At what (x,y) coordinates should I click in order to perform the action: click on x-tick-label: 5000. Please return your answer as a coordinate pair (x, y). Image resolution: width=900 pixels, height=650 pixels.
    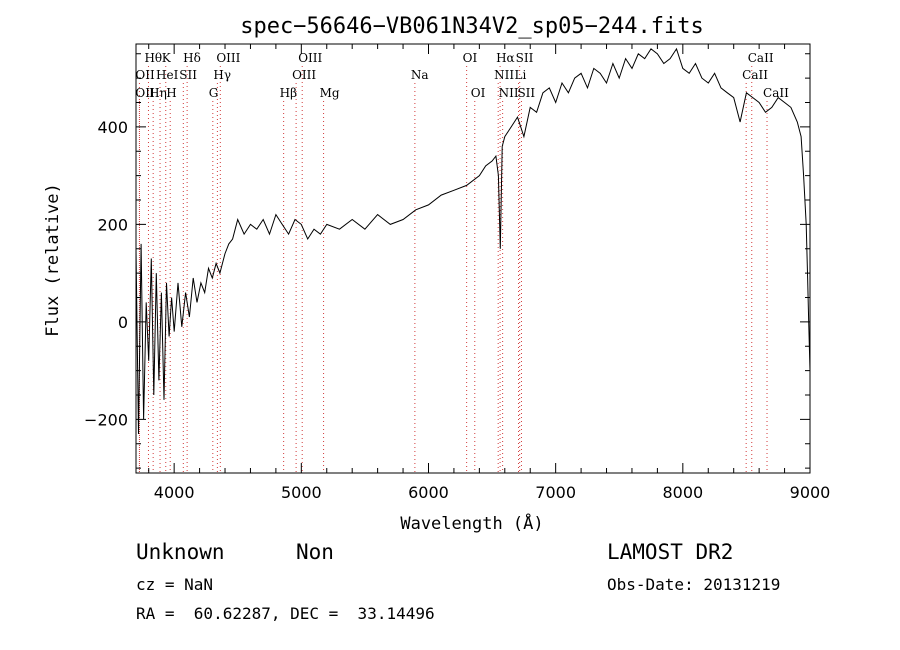
    Looking at the image, I should click on (301, 492).